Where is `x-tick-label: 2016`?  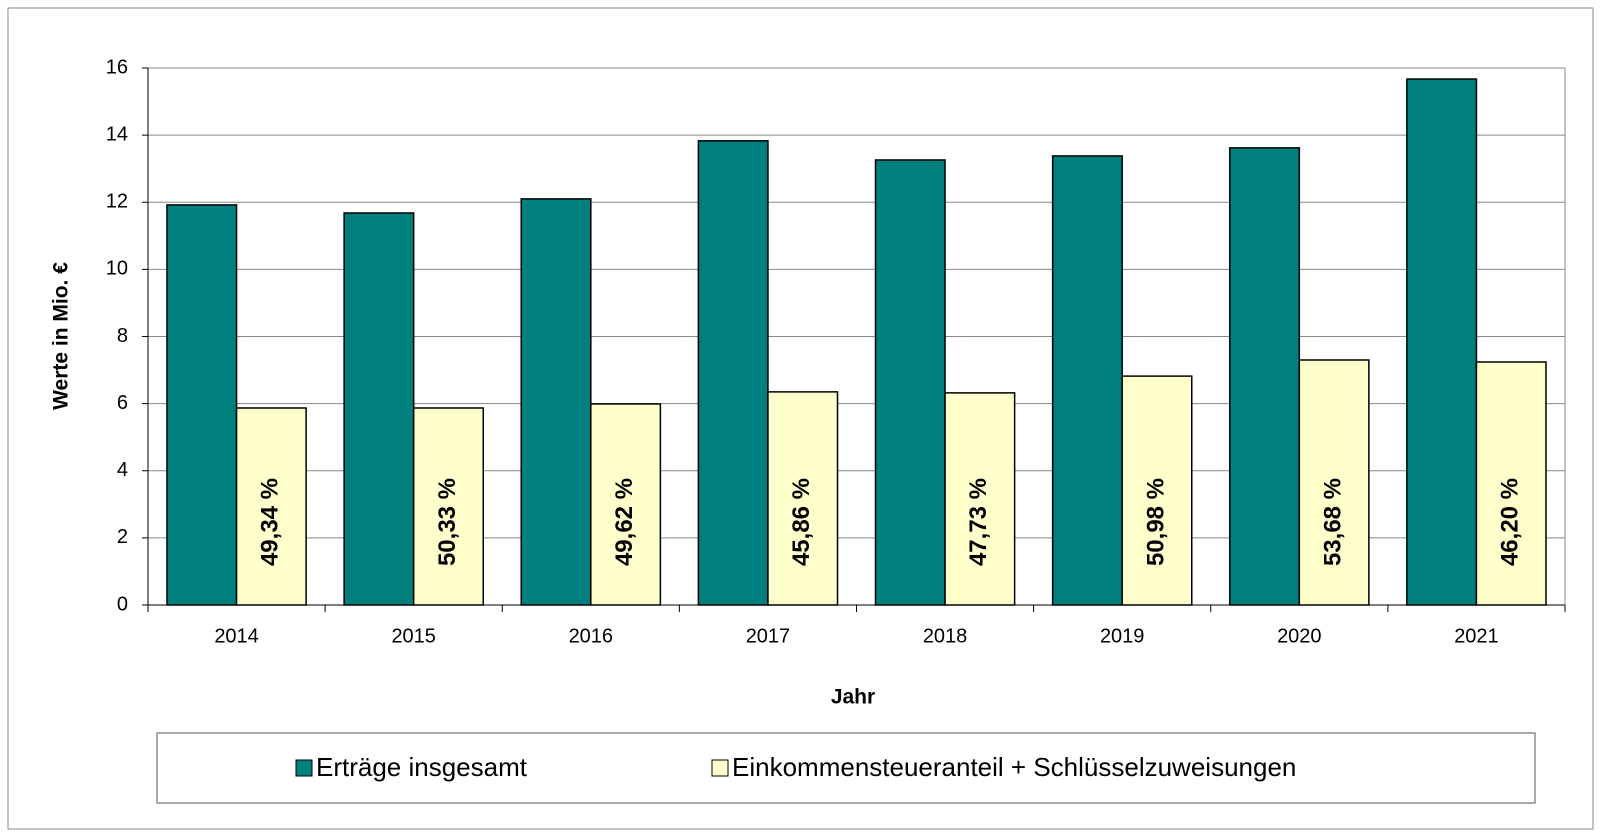 x-tick-label: 2016 is located at coordinates (591, 636).